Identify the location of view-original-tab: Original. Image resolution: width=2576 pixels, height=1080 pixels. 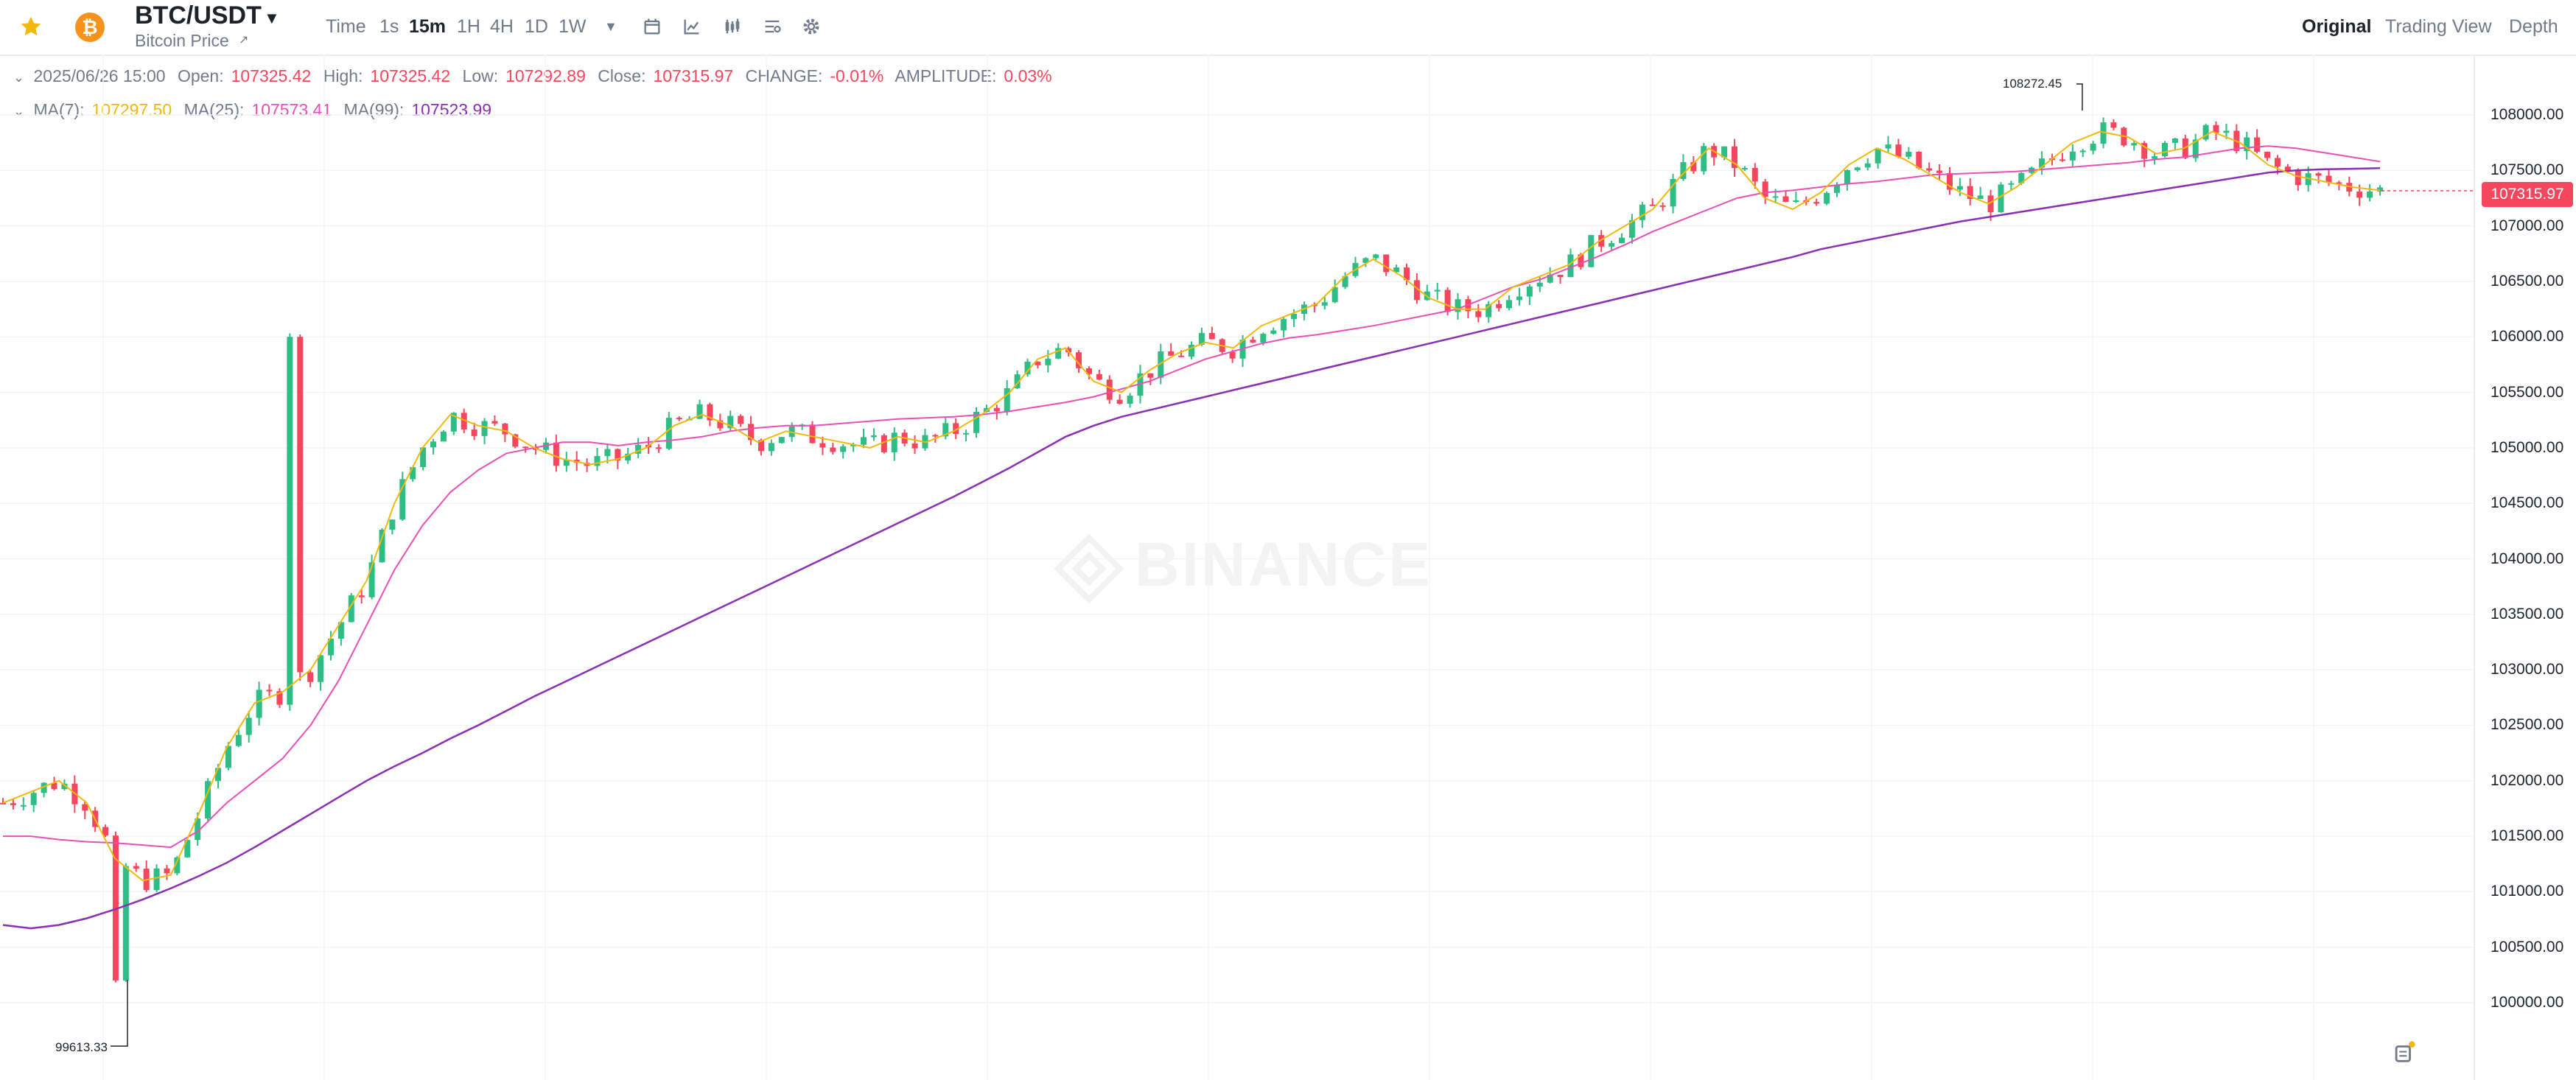
(2337, 26).